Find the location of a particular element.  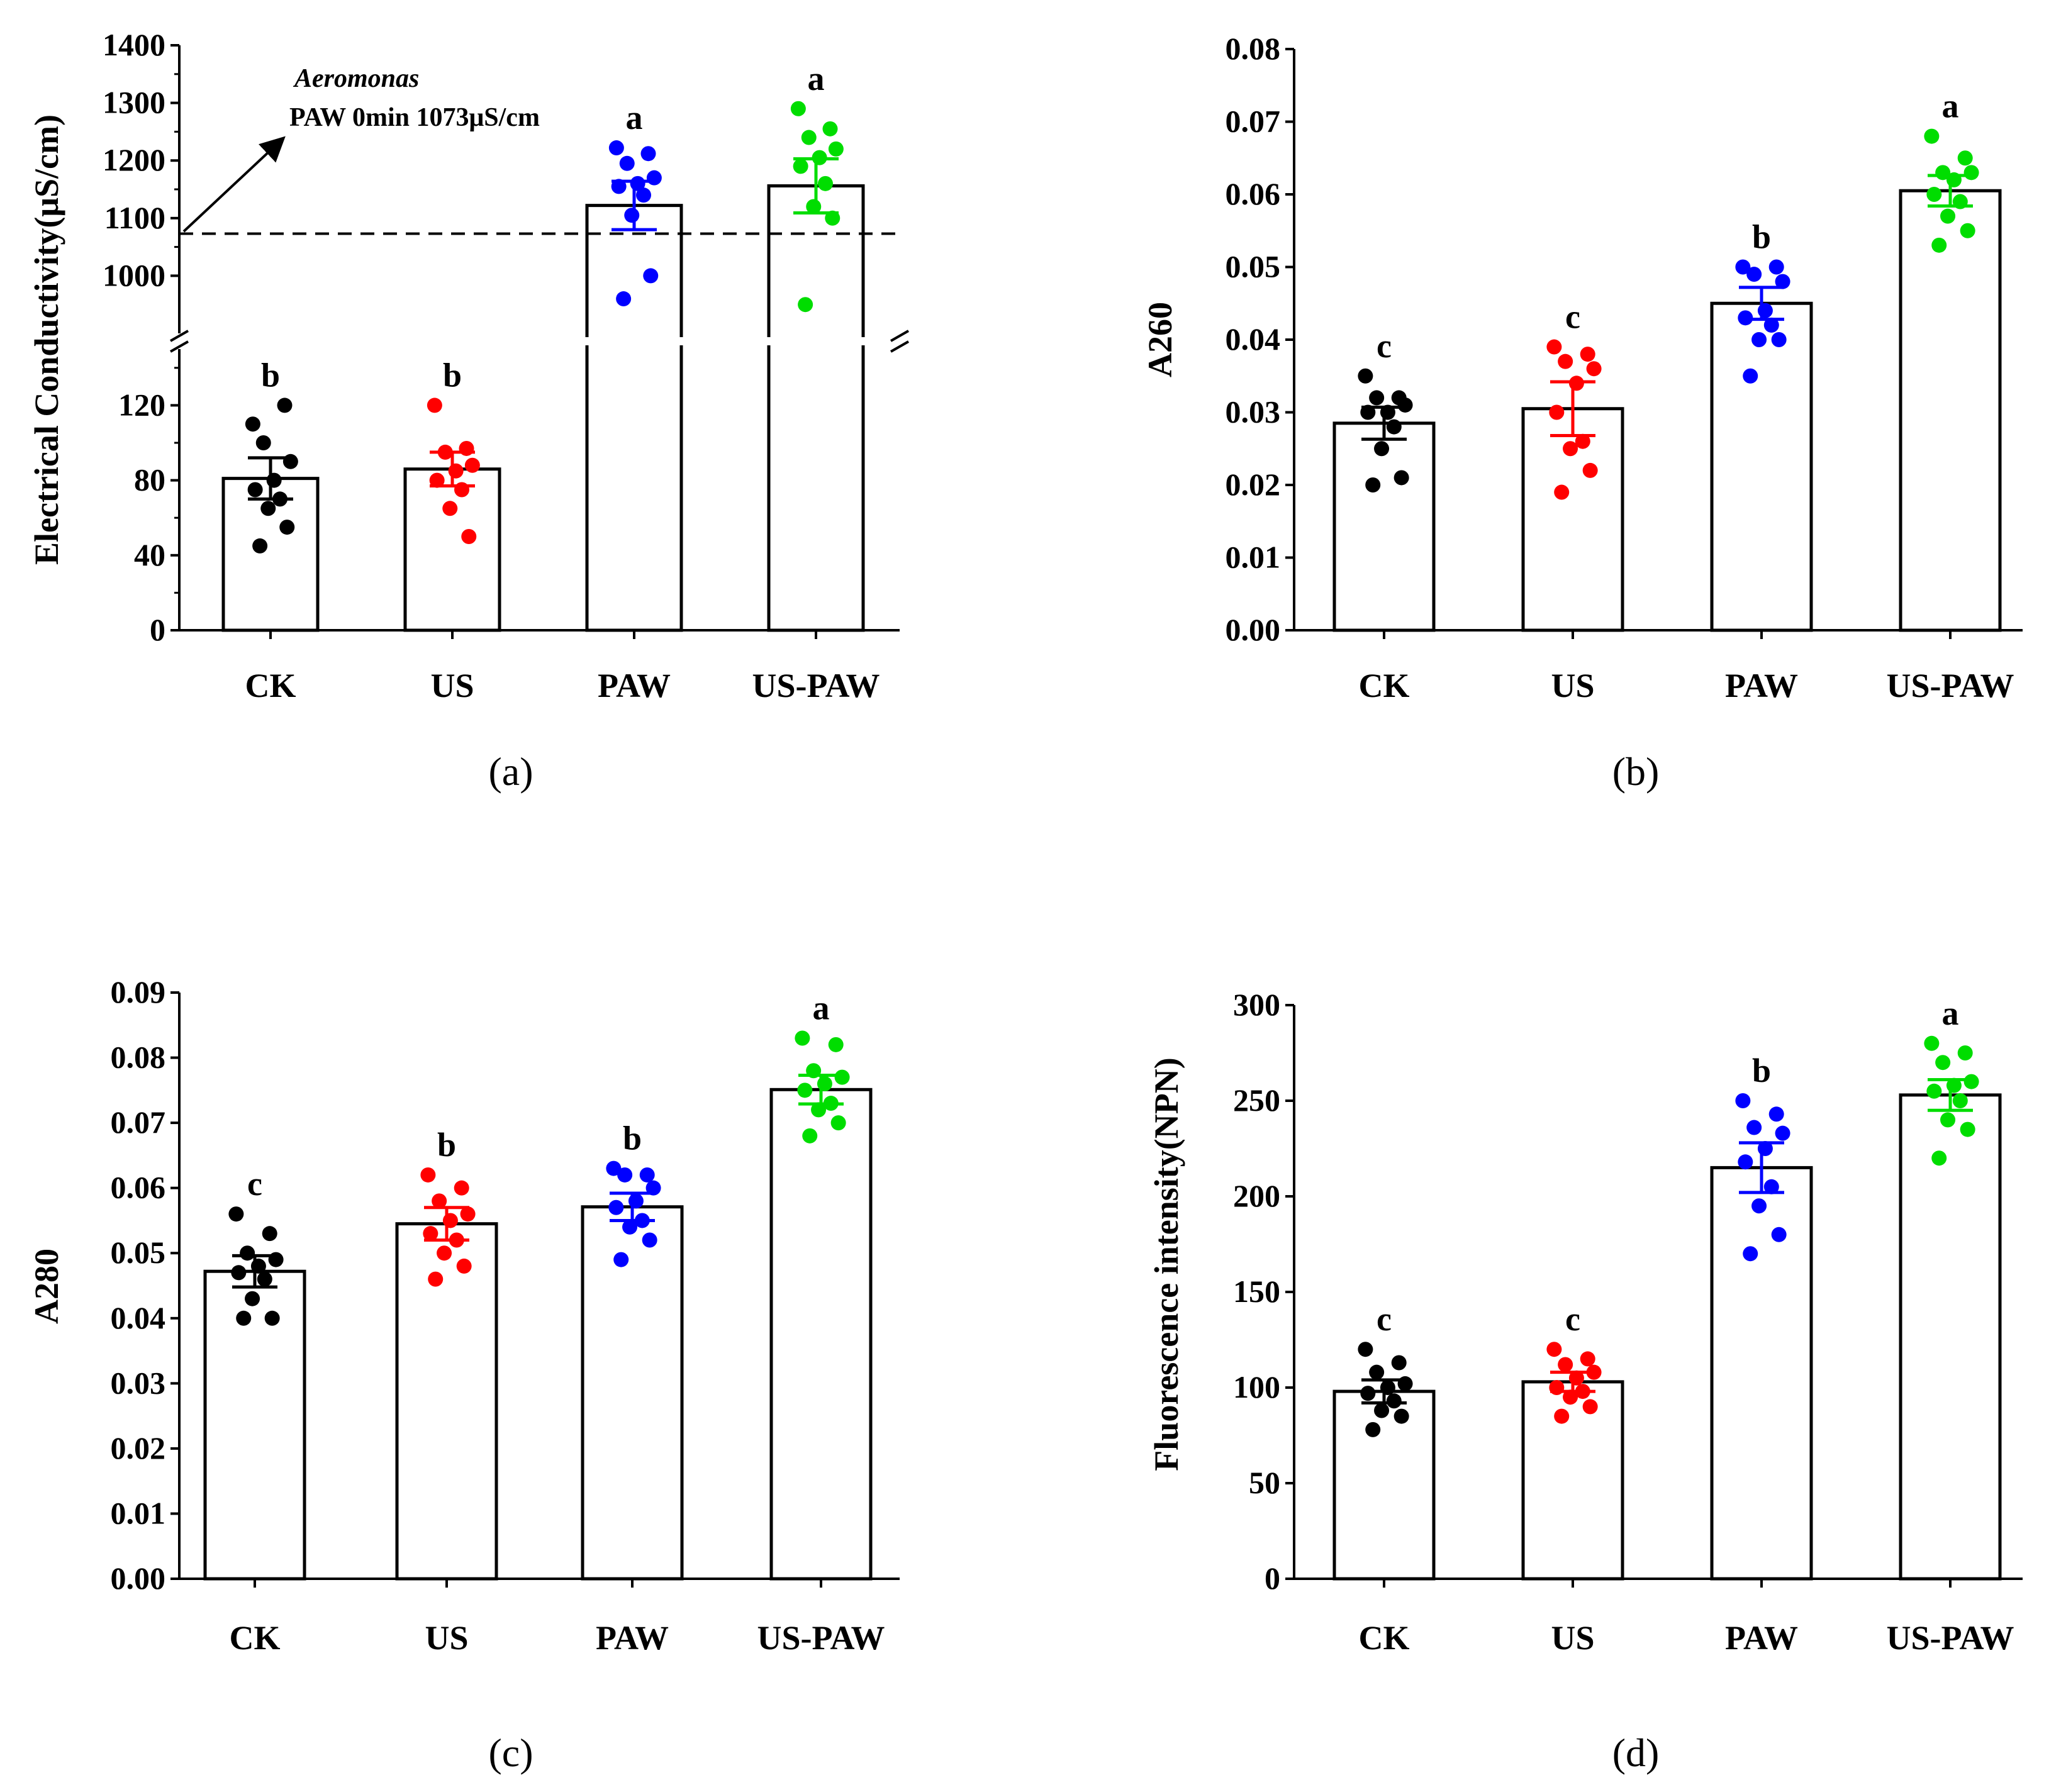

significance-letter-paw: a is located at coordinates (634, 117).